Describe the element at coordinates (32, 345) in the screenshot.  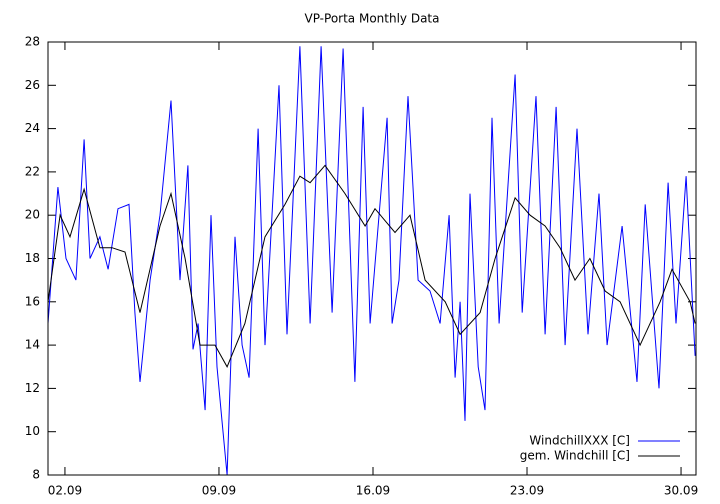
I see `y-tick-label: 14` at that location.